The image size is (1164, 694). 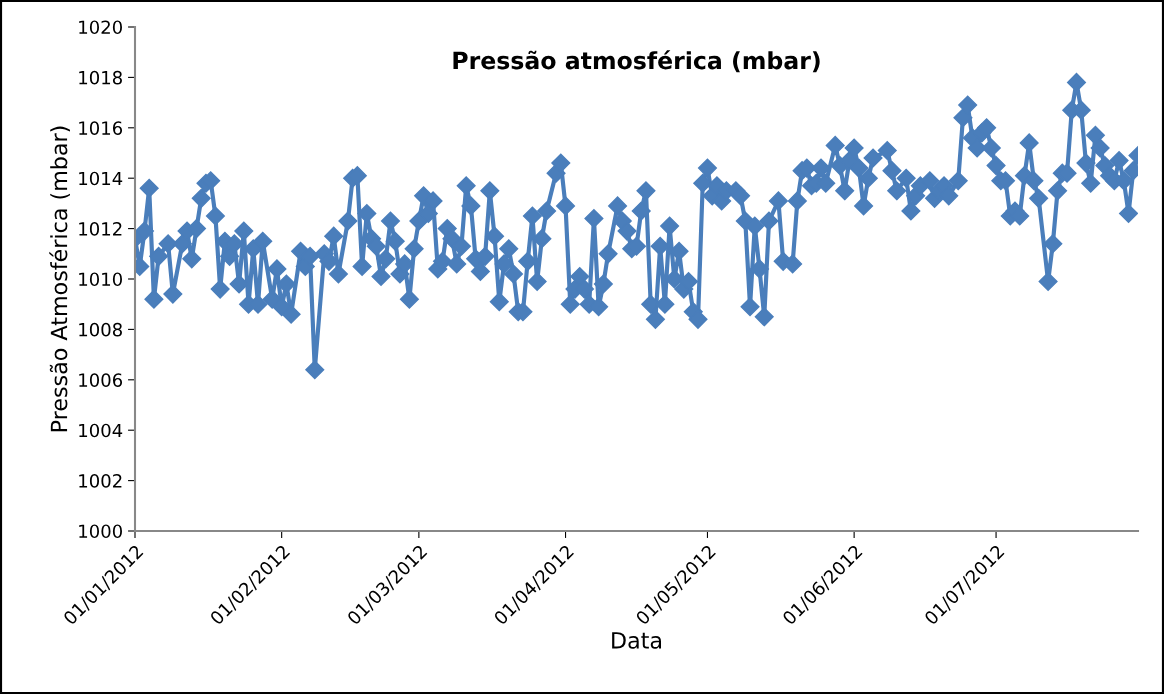 I want to click on y-axis-title: Pressão Atmosférica (mbar), so click(x=59, y=279).